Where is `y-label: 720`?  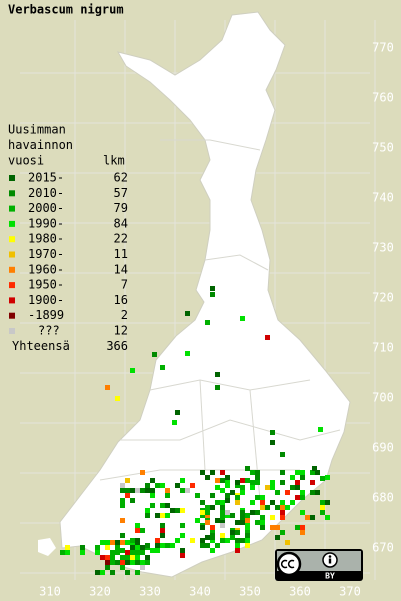 y-label: 720 is located at coordinates (383, 298).